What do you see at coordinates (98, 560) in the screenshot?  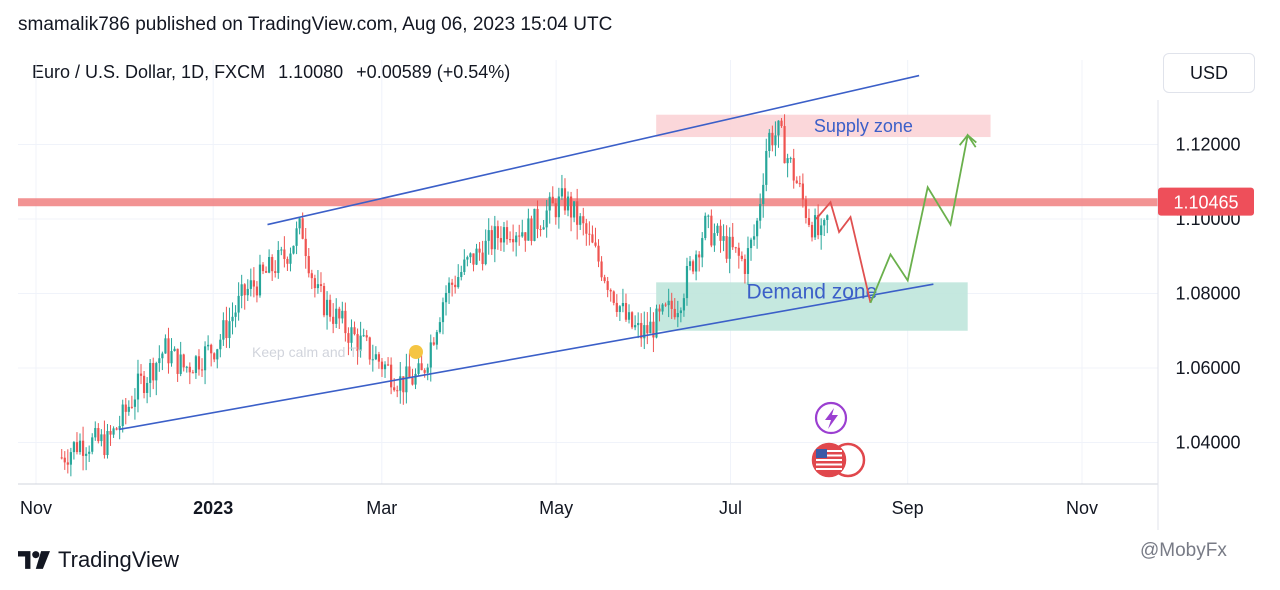 I see `tradingview-brand: TradingView` at bounding box center [98, 560].